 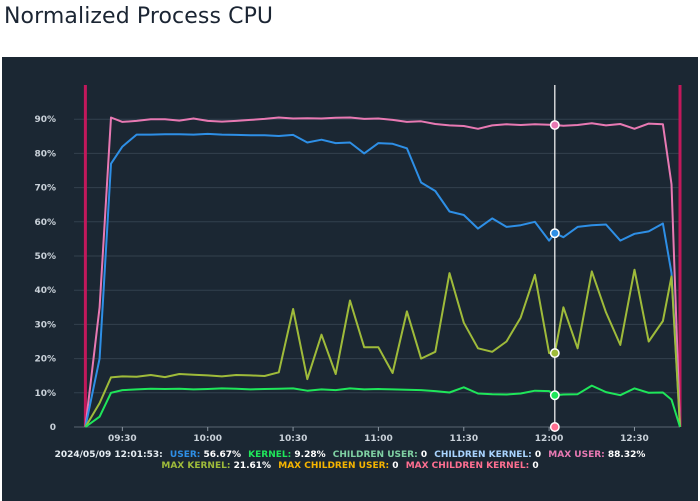 What do you see at coordinates (378, 439) in the screenshot?
I see `x-tick-label: 11:00` at bounding box center [378, 439].